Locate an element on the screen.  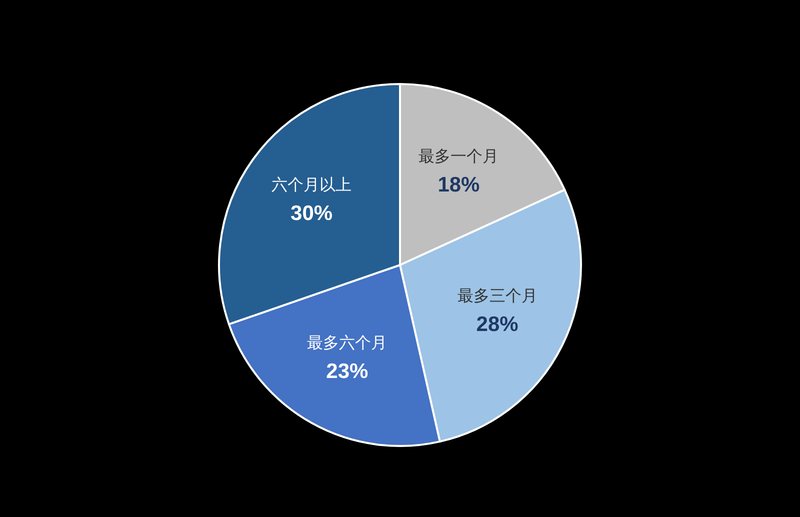
data-label: 18% is located at coordinates (459, 185).